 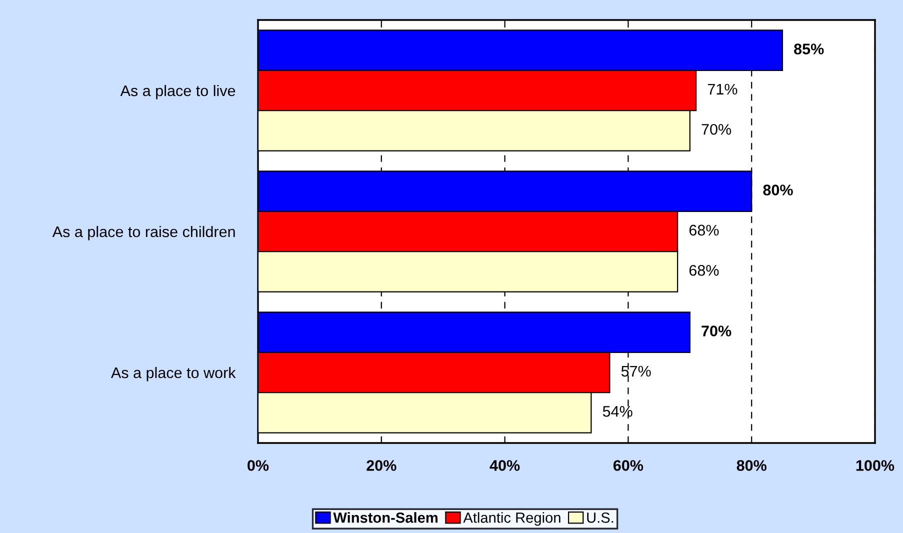 What do you see at coordinates (723, 89) in the screenshot?
I see `data-label: 71%` at bounding box center [723, 89].